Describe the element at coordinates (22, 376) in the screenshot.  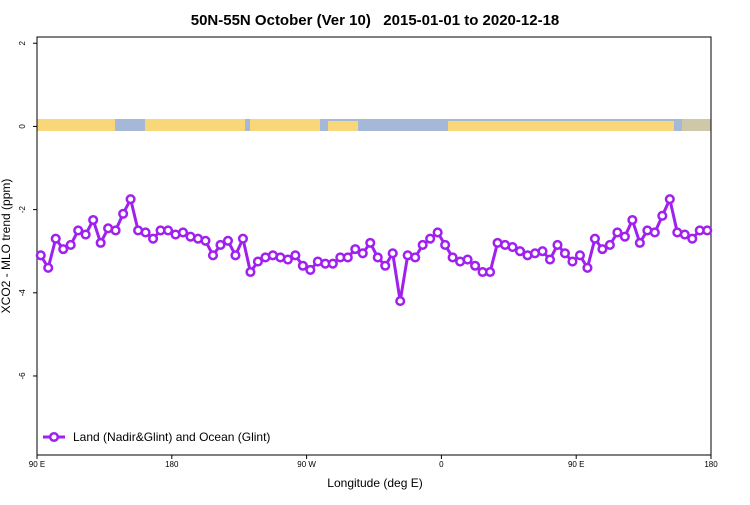
I see `y-tick-label: -6` at that location.